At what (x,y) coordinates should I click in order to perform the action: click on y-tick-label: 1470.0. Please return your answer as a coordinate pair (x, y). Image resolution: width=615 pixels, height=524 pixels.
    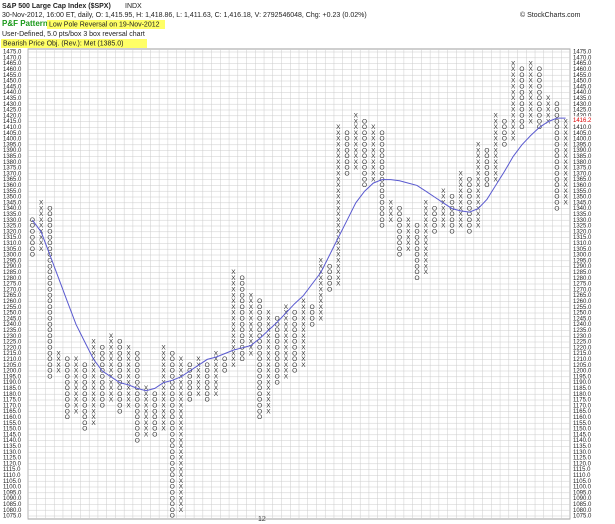
    Looking at the image, I should click on (582, 58).